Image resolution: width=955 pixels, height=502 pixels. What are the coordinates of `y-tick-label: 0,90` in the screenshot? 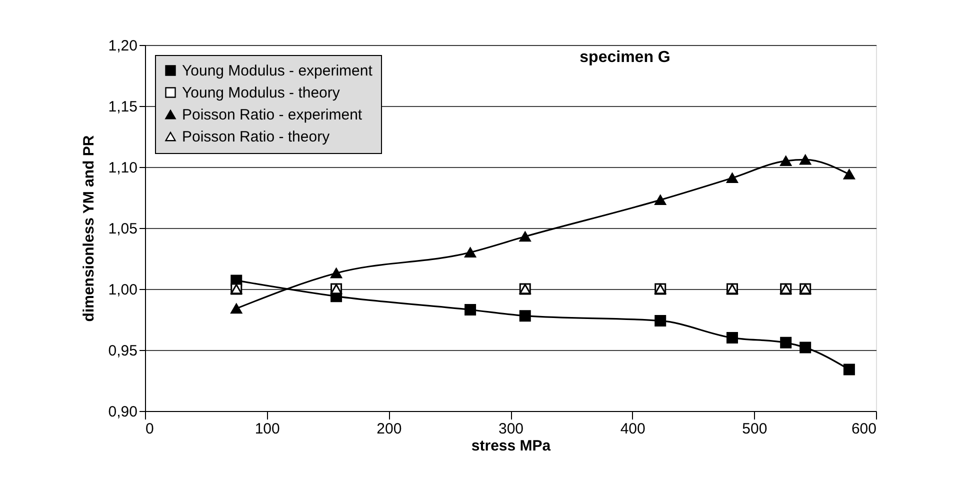 It's located at (123, 412).